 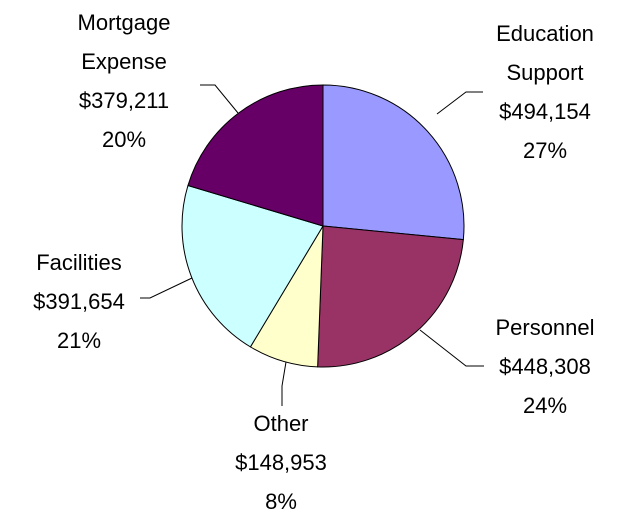 What do you see at coordinates (124, 42) in the screenshot?
I see `category-label: Mortgage Expense` at bounding box center [124, 42].